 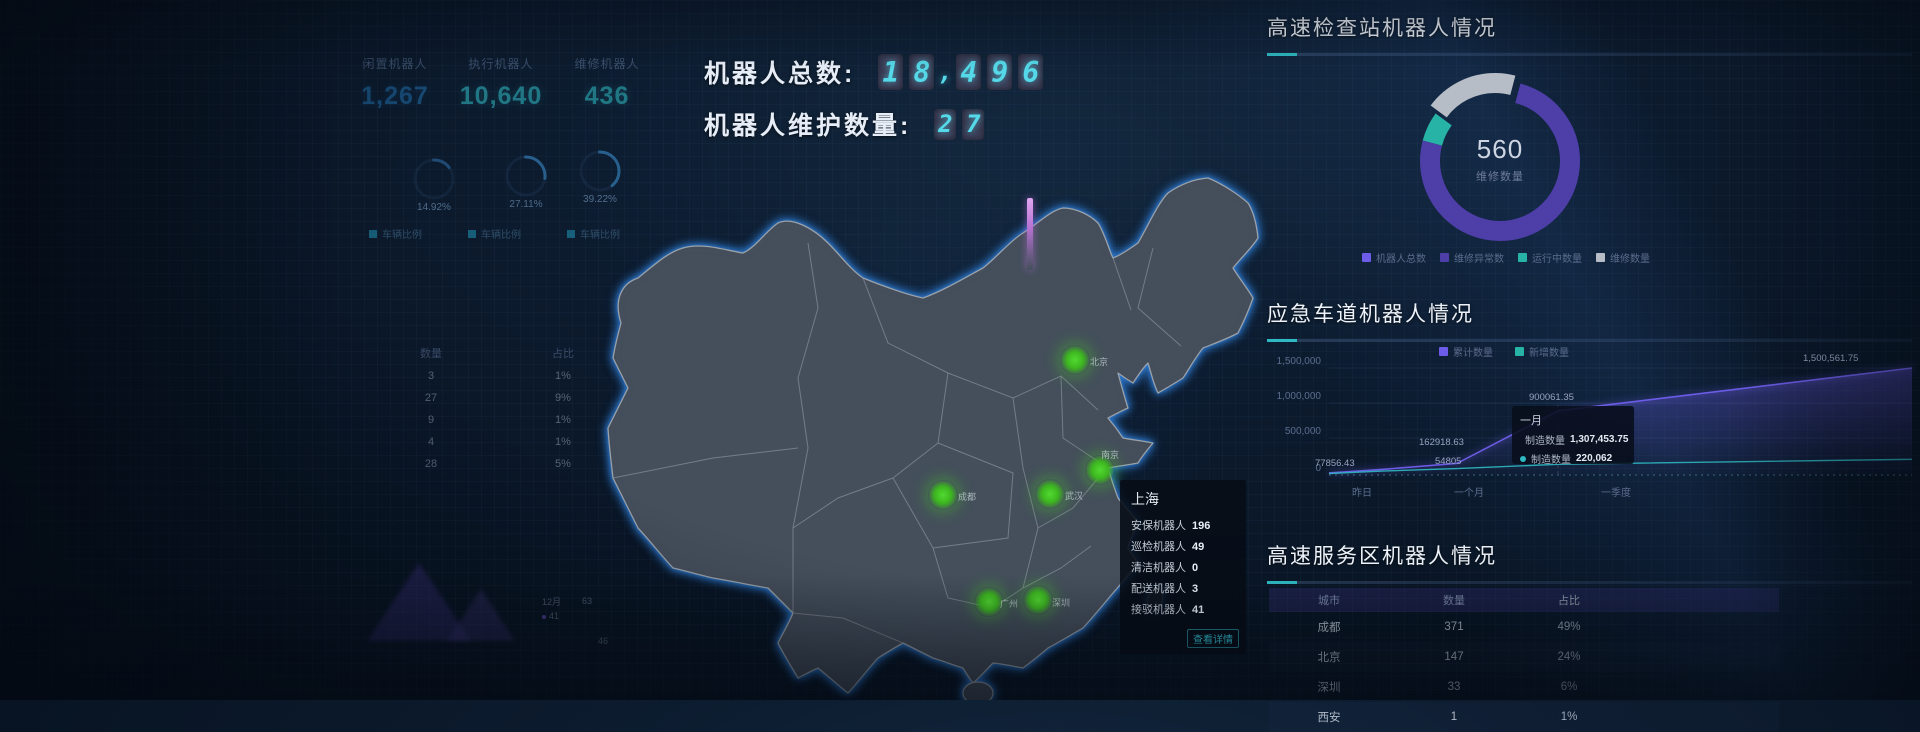 What do you see at coordinates (395, 64) in the screenshot?
I see `stat-label: 闲置机器人` at bounding box center [395, 64].